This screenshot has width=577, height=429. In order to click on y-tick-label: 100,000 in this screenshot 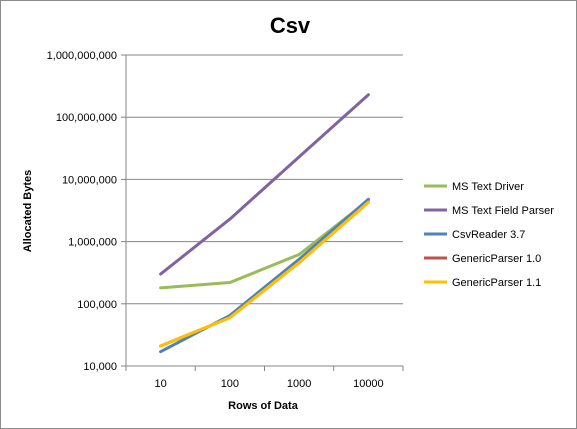, I will do `click(97, 305)`.